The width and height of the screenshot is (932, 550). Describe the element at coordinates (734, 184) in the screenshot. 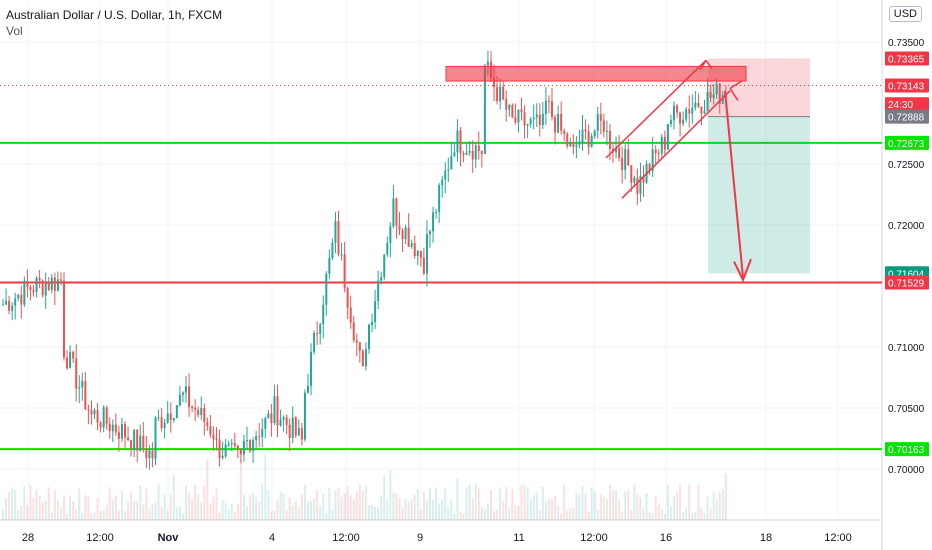

I see `projection-arrow` at that location.